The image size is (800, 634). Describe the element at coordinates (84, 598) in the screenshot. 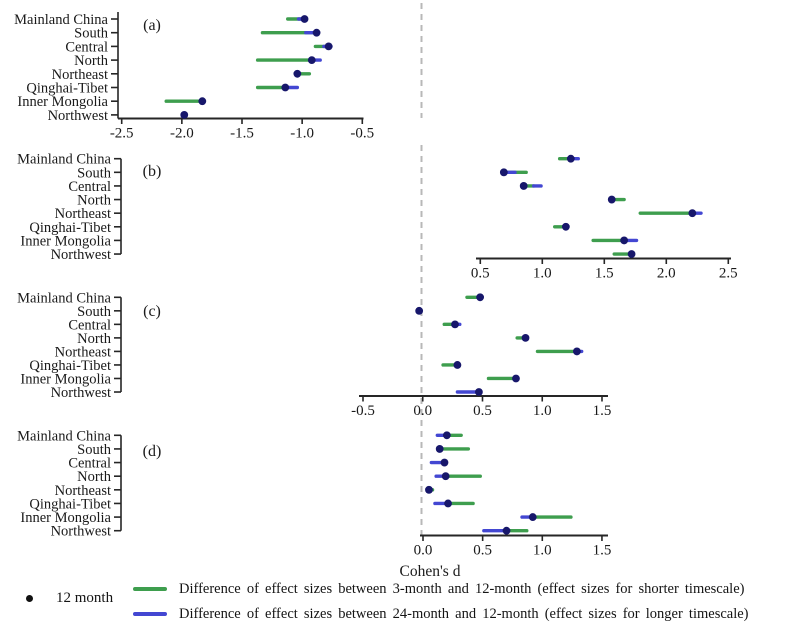

I see `legend-point-label-item: 12 month` at that location.